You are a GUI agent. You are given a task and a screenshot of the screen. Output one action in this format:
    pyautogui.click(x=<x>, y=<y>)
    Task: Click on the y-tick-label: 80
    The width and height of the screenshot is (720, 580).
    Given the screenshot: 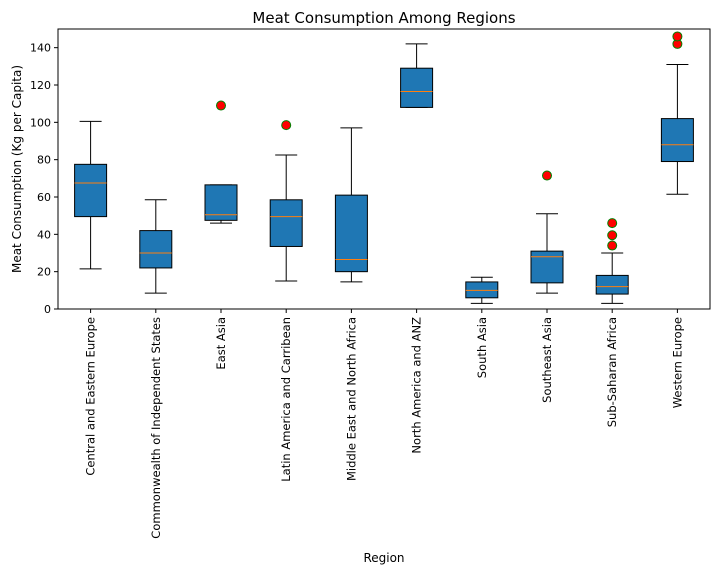 What is the action you would take?
    pyautogui.click(x=44, y=160)
    